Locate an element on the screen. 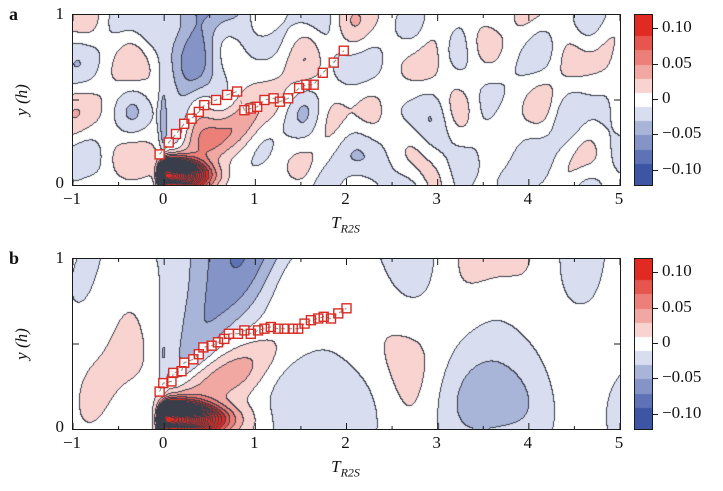  panel-label: b is located at coordinates (14, 258).